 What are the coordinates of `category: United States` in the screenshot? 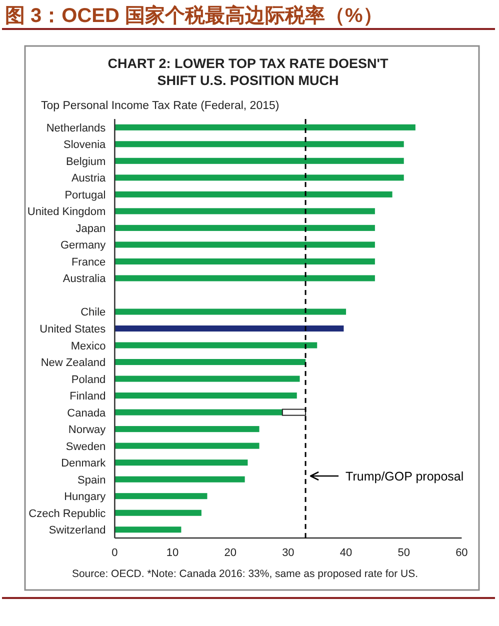 It's located at (73, 330).